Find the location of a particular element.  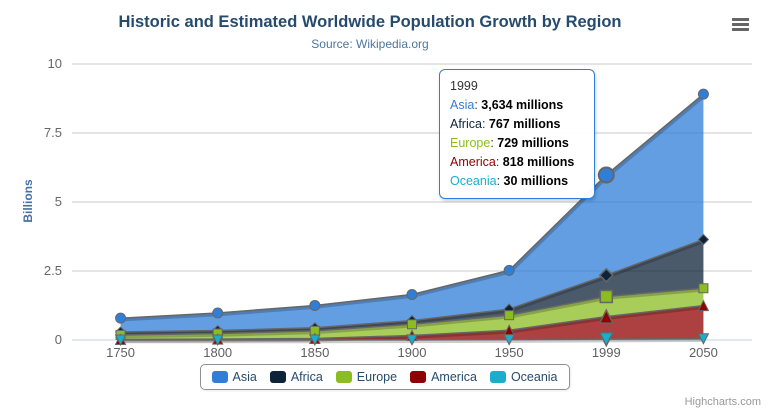

chart-subtitle: Source: Wikipedia.org is located at coordinates (370, 44).